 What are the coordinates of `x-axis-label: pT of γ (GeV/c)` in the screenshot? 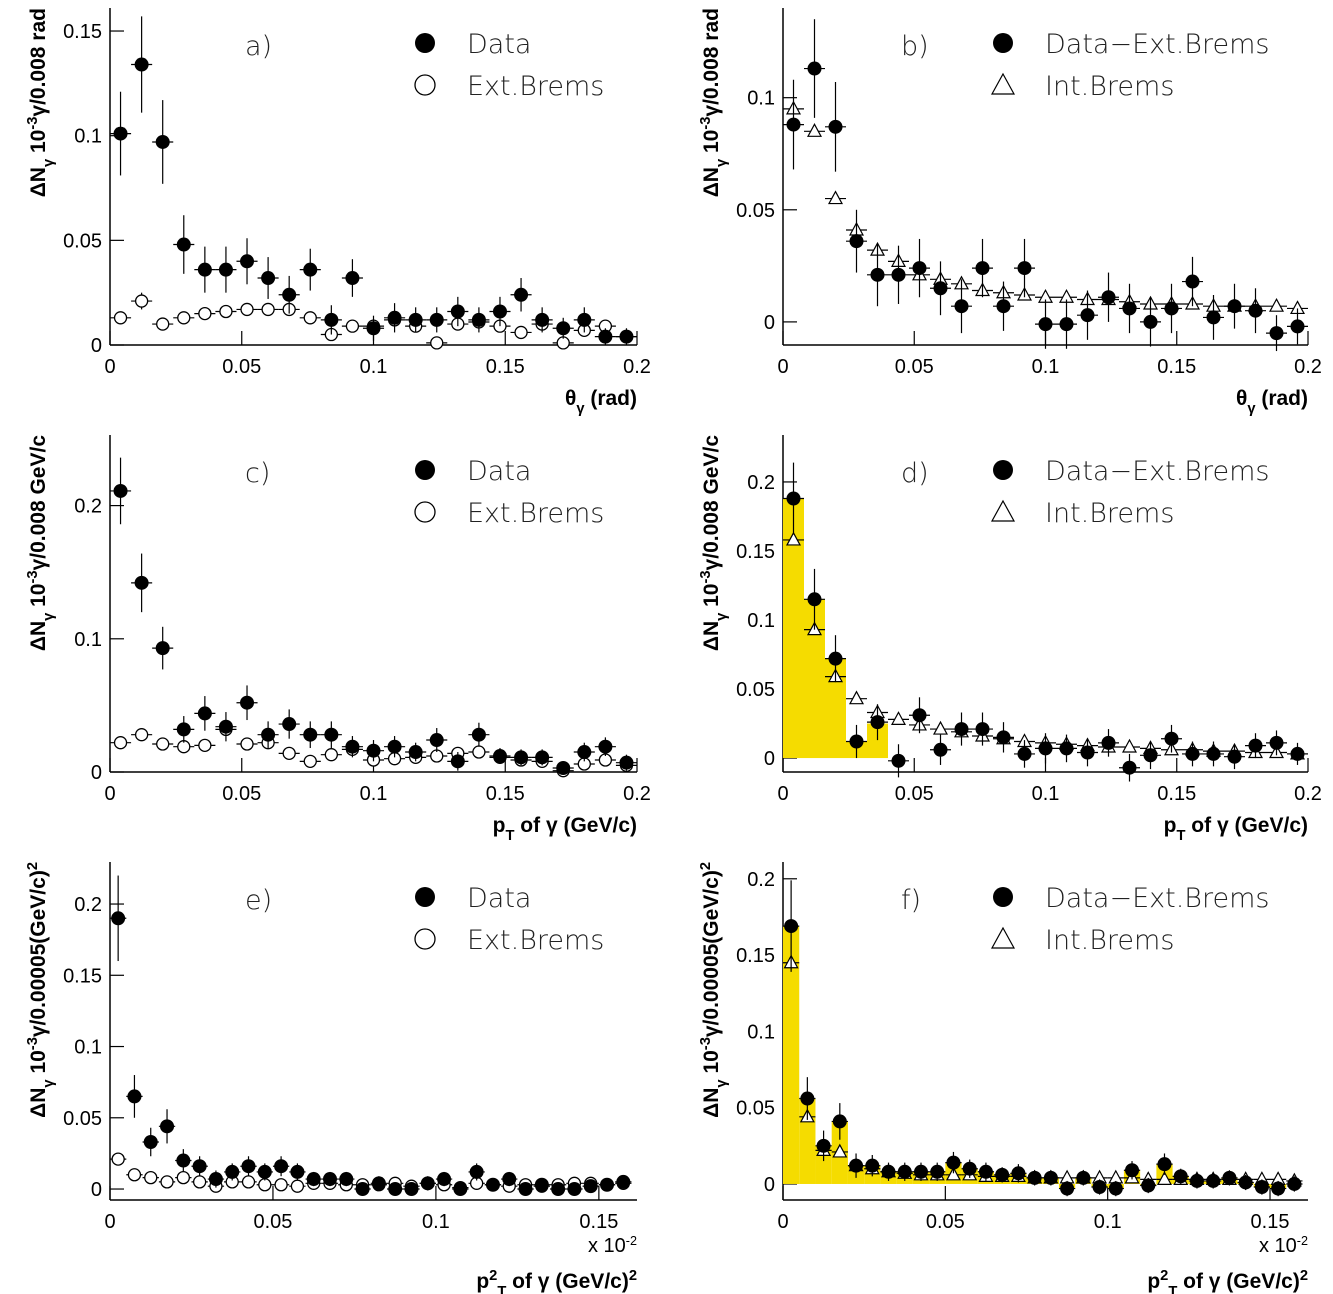 It's located at (1236, 829).